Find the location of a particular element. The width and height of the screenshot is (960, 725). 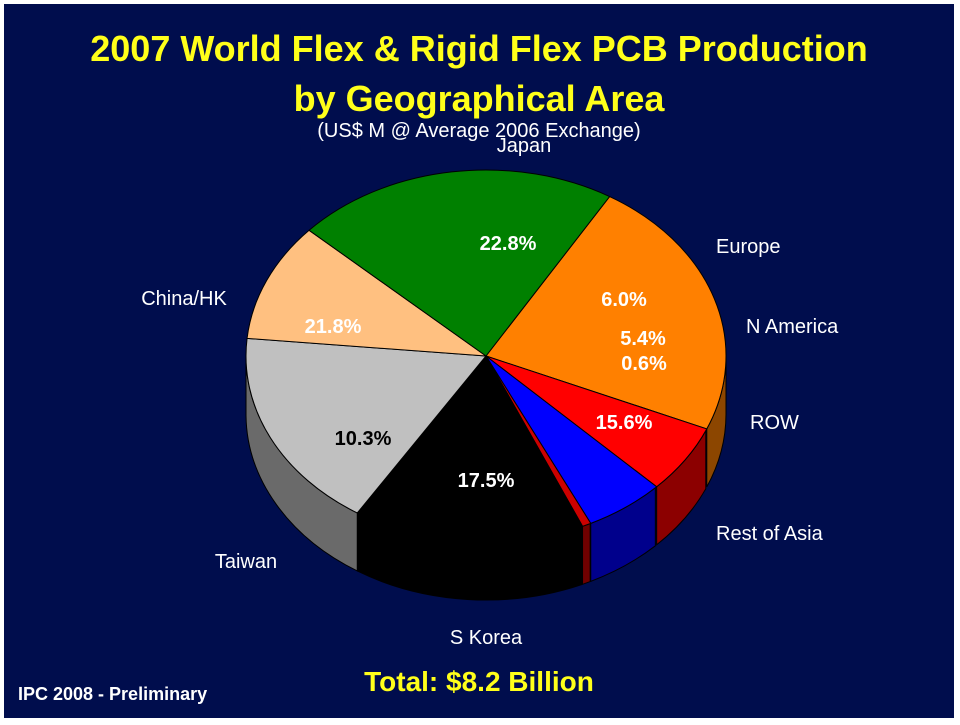

category-label-taiwan: Taiwan is located at coordinates (246, 562).